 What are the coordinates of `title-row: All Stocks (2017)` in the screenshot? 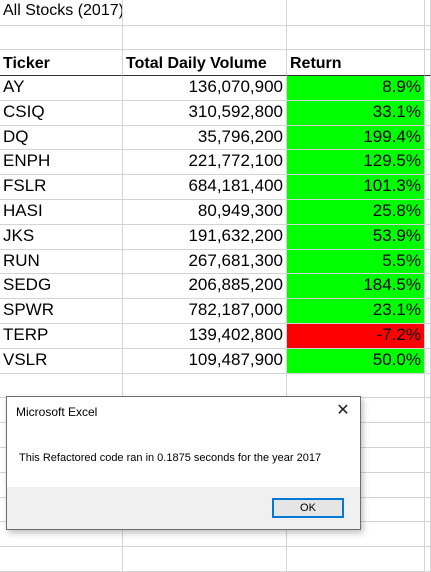 It's located at (215, 13).